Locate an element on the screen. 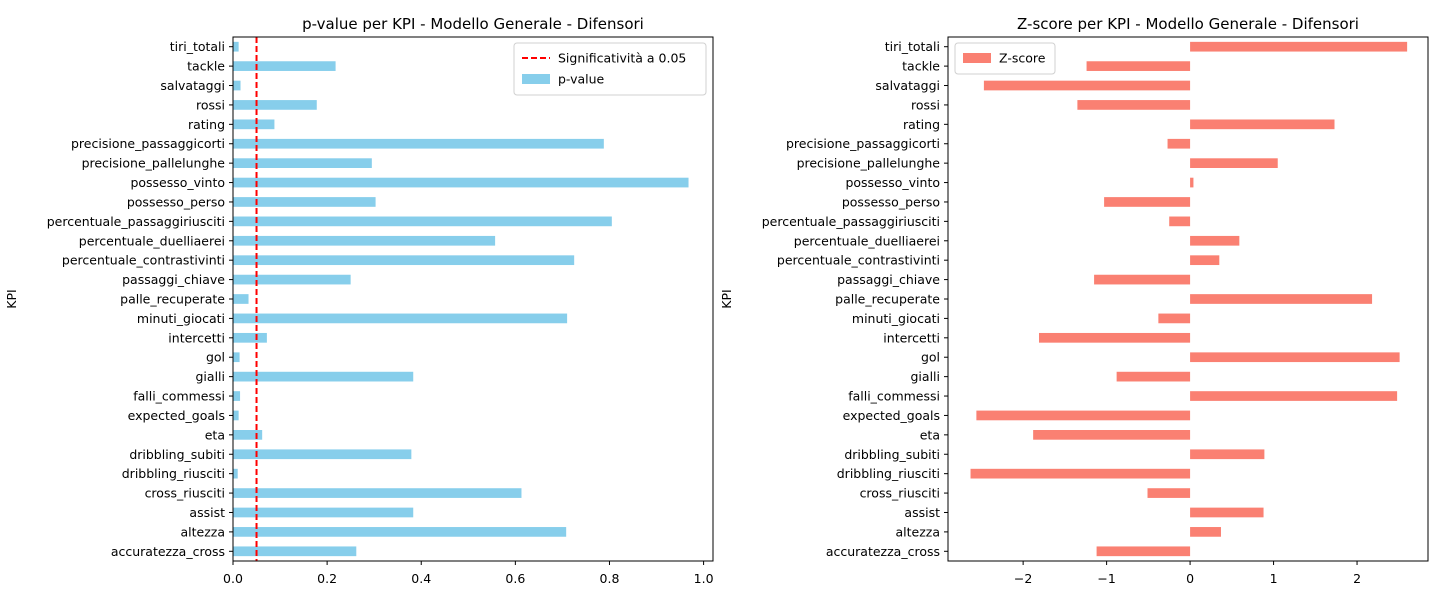  bar-minuti_giocati is located at coordinates (1174, 318).